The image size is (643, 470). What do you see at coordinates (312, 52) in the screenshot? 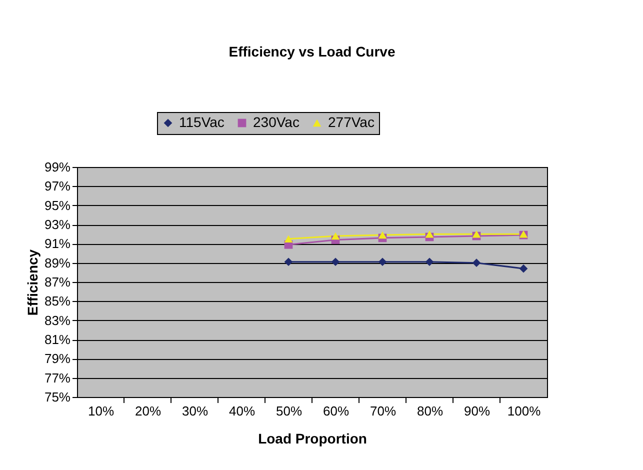
I see `chart-title: Efficiency vs Load Curve` at bounding box center [312, 52].